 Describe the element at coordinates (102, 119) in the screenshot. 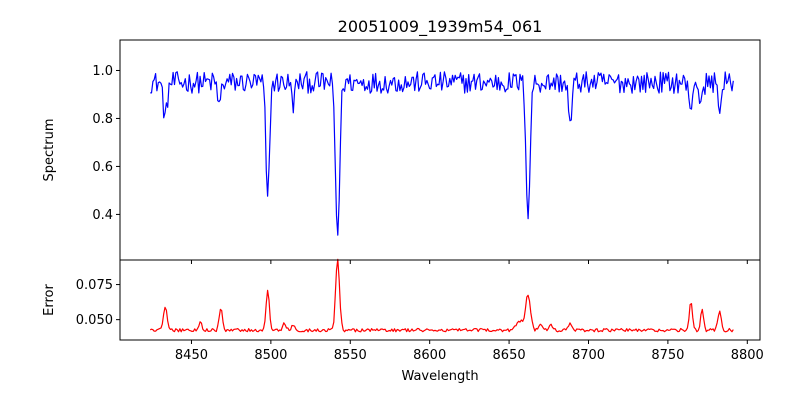

I see `y-tick-label: 0.8` at that location.